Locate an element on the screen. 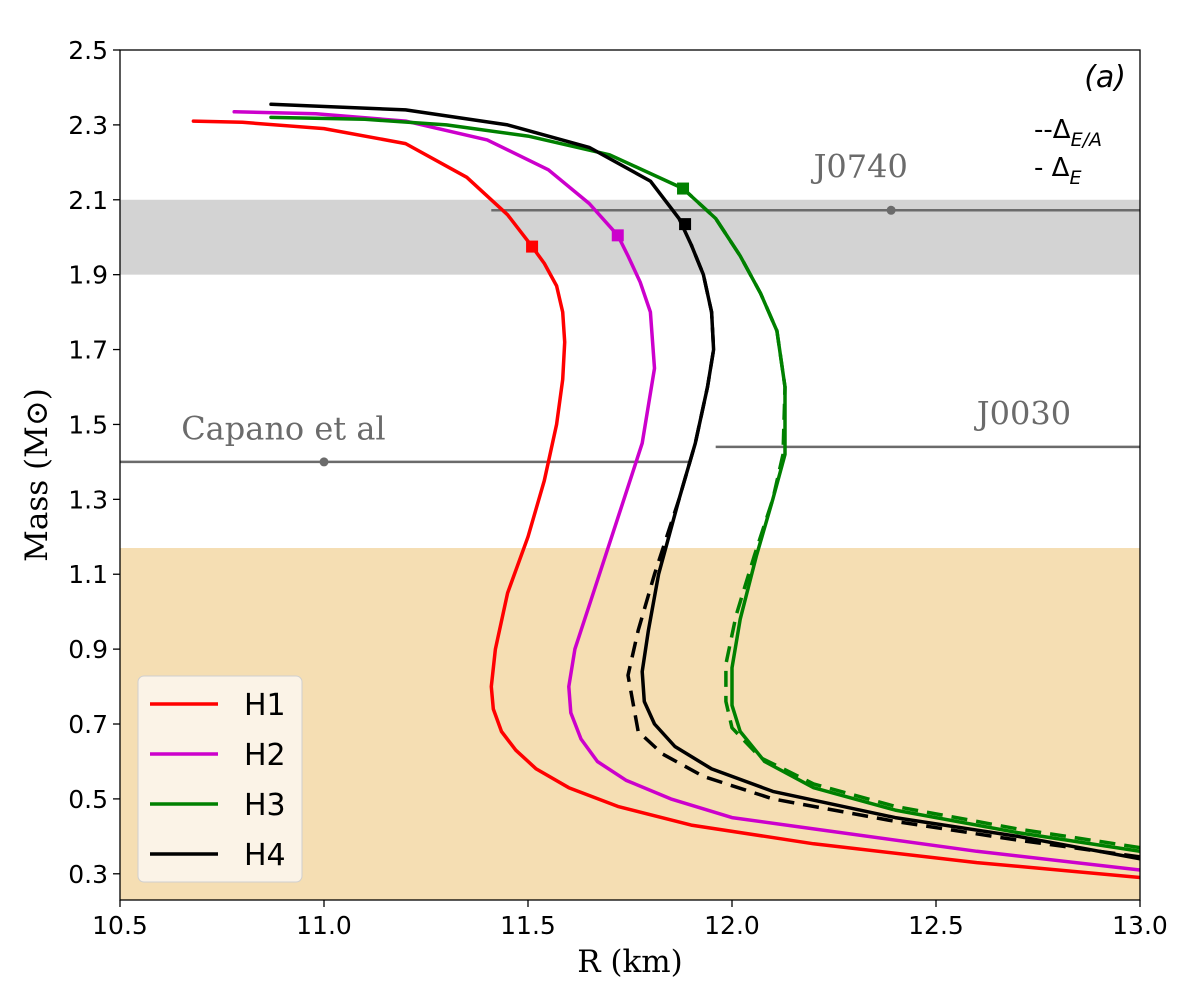 The image size is (1200, 1000). delta-dashed-sub: E/A is located at coordinates (1086, 140).